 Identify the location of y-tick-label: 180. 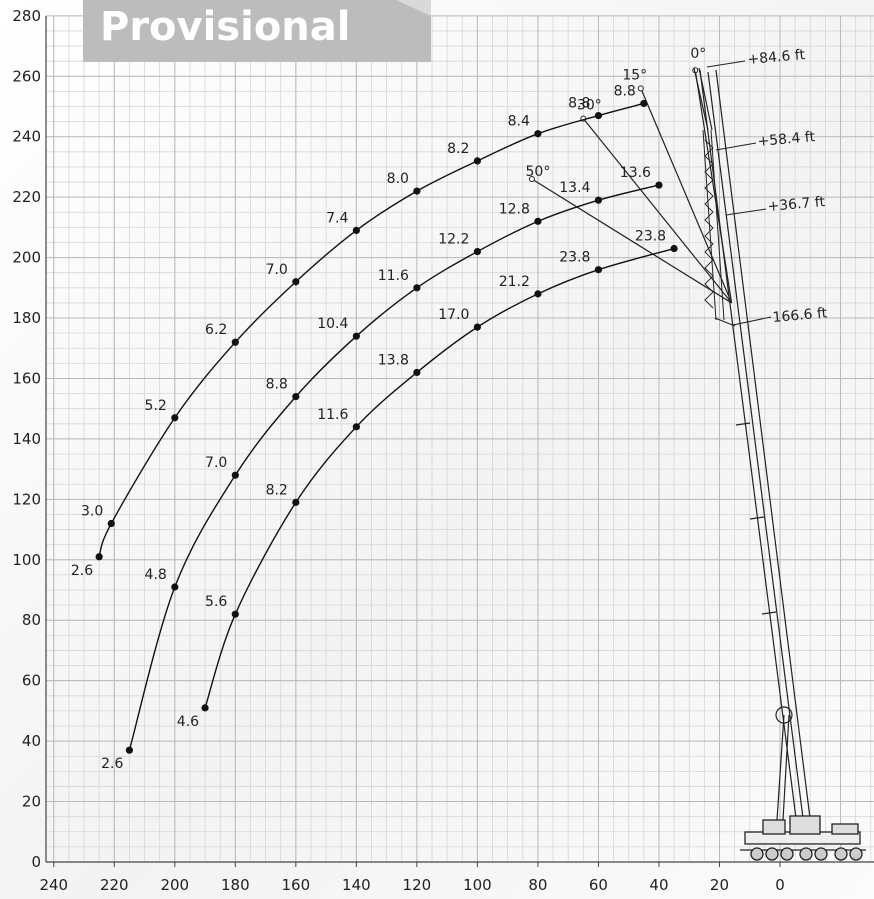
(26, 318).